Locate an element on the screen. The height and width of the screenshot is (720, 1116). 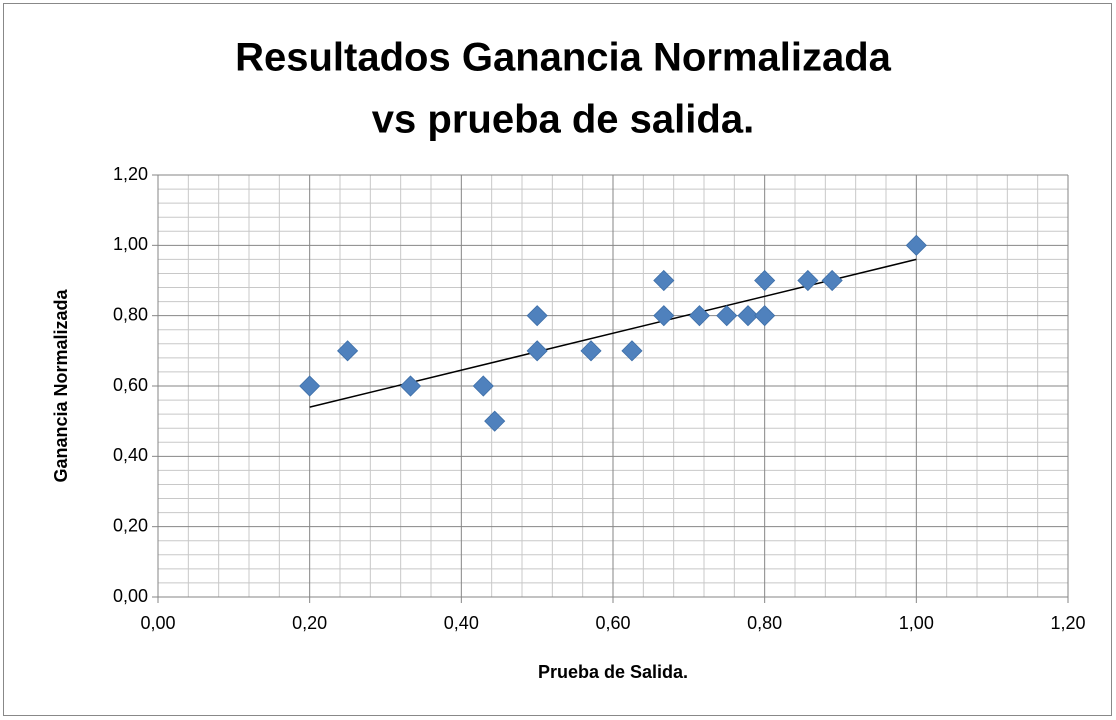
x-tick-label: 0,00 is located at coordinates (157, 623).